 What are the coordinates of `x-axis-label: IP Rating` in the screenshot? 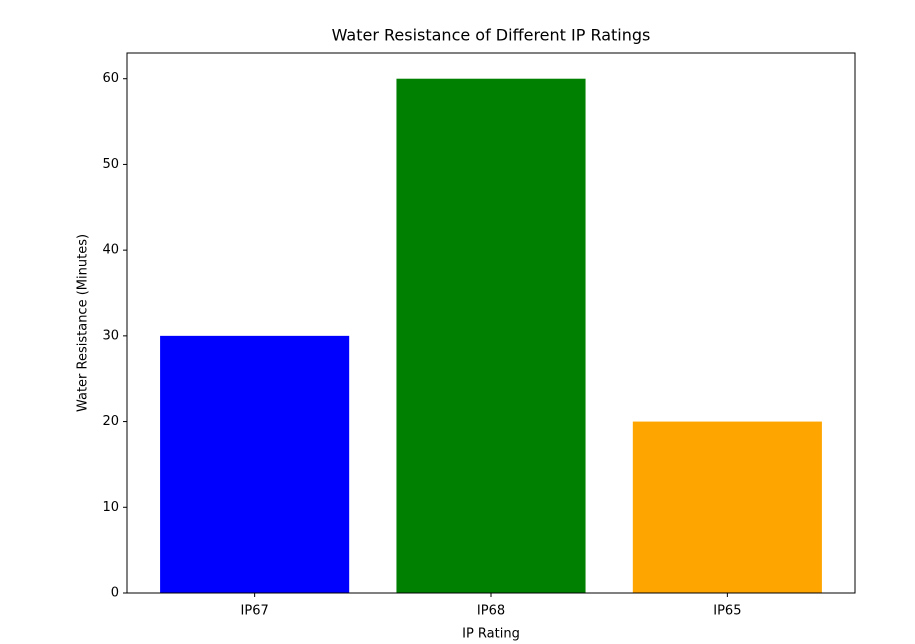 It's located at (491, 634).